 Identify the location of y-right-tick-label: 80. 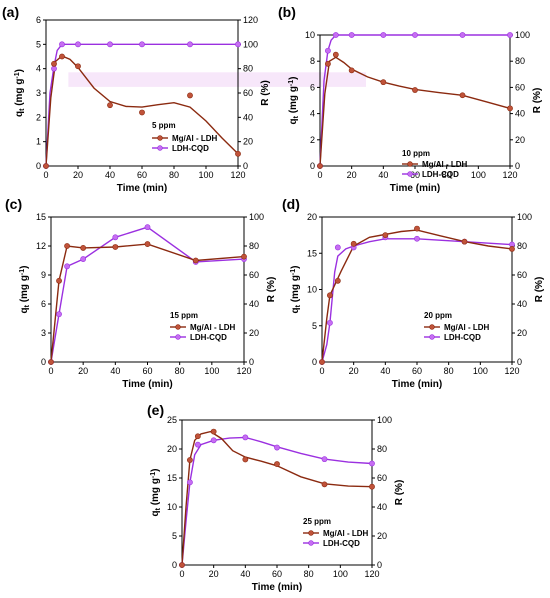
(248, 69).